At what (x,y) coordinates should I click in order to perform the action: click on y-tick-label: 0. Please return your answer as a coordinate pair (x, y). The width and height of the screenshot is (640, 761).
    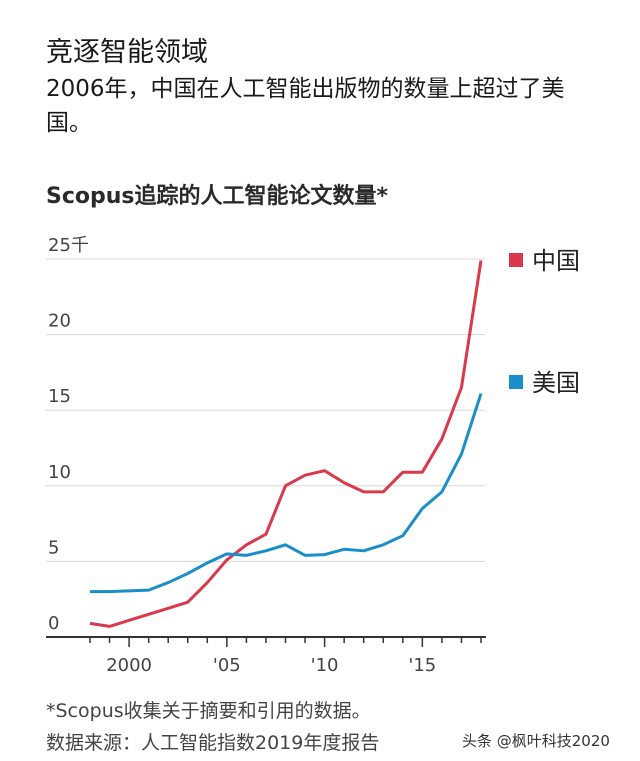
    Looking at the image, I should click on (53, 623).